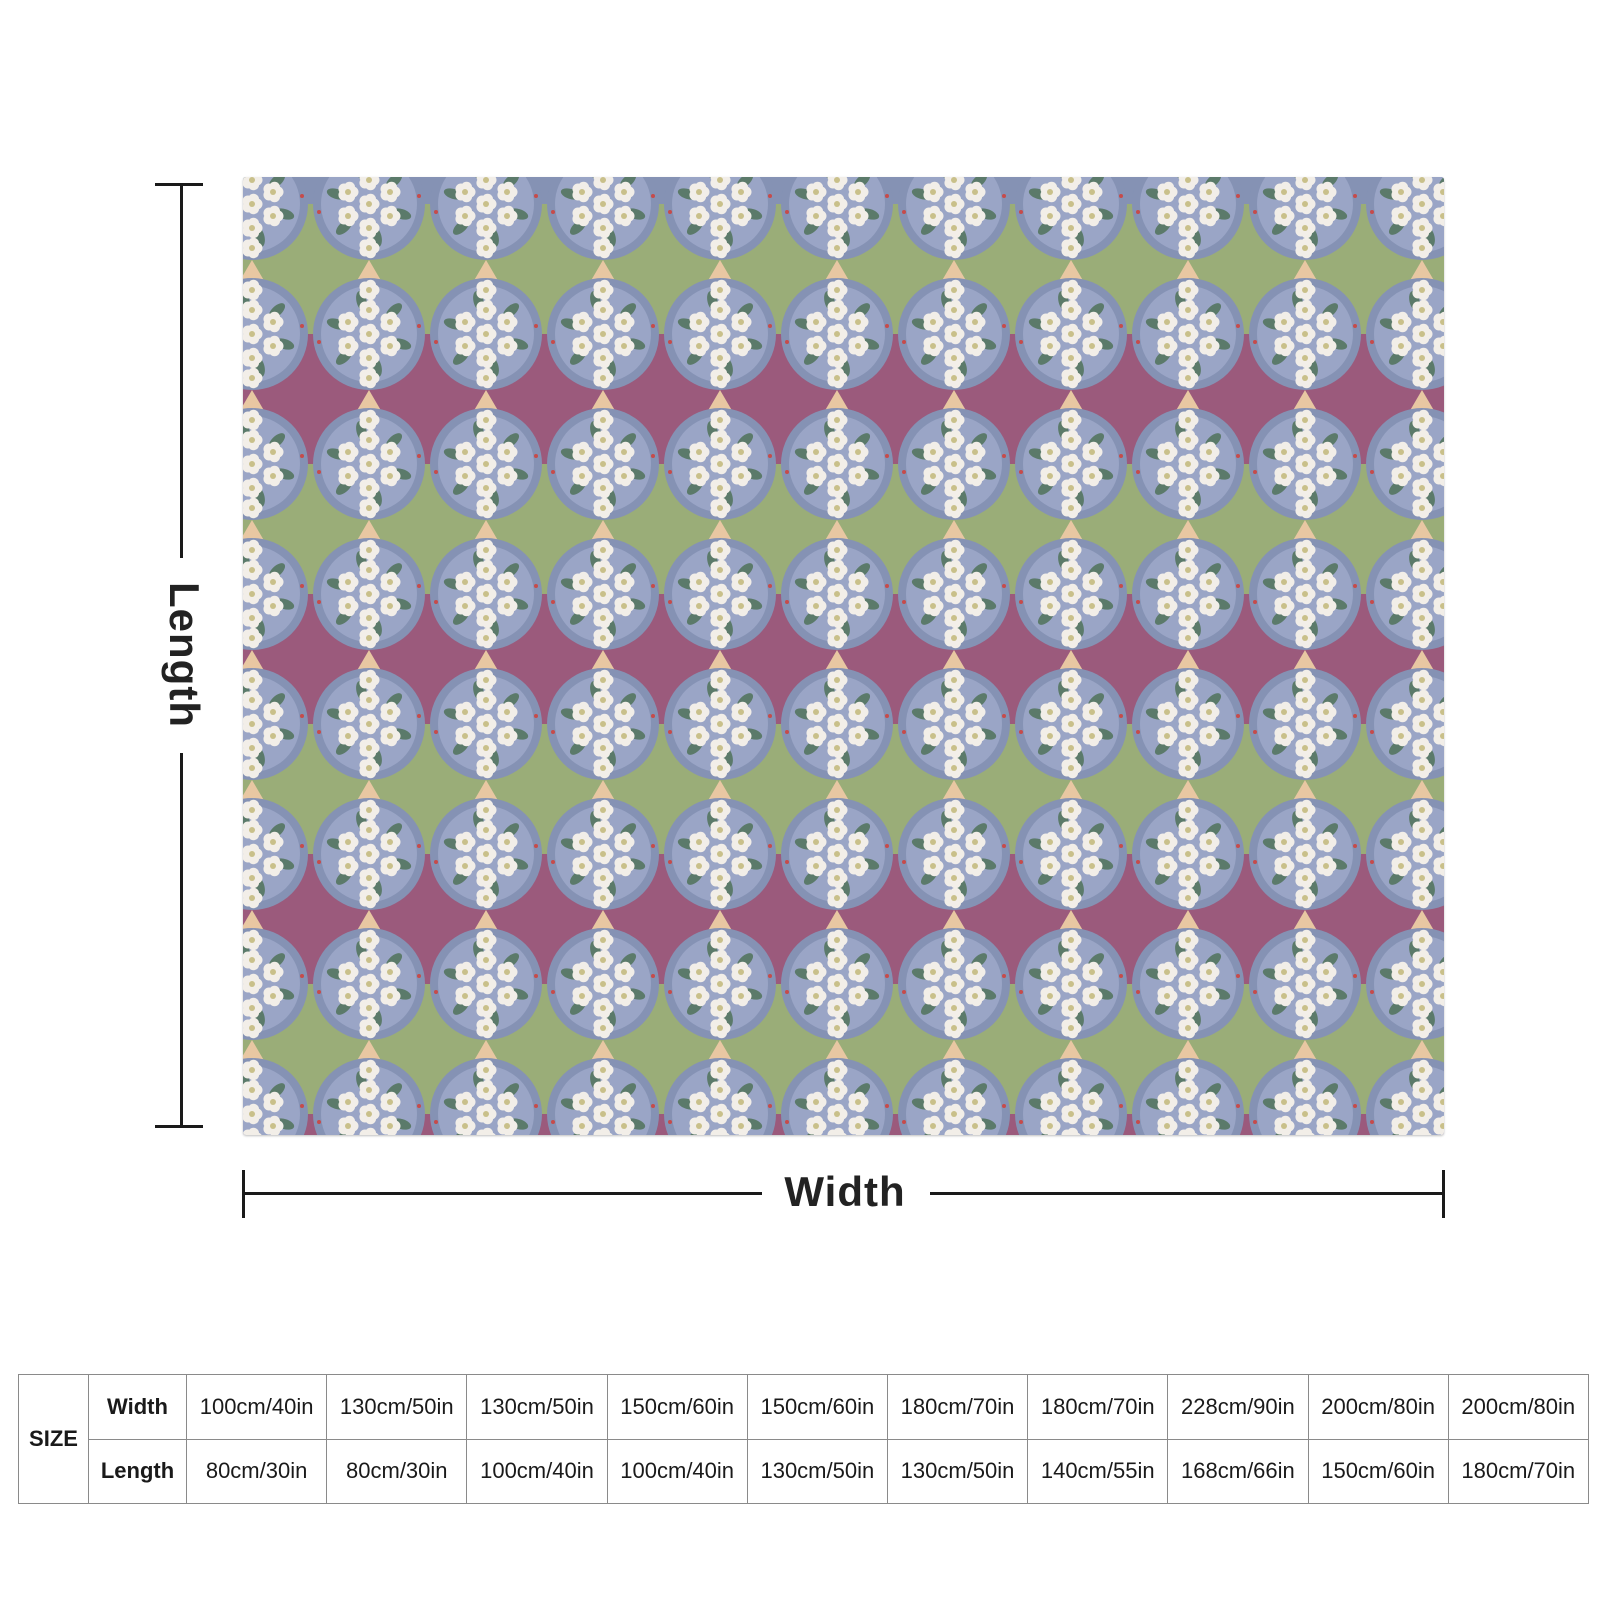  I want to click on width-cell: 228cm/90in, so click(1238, 1407).